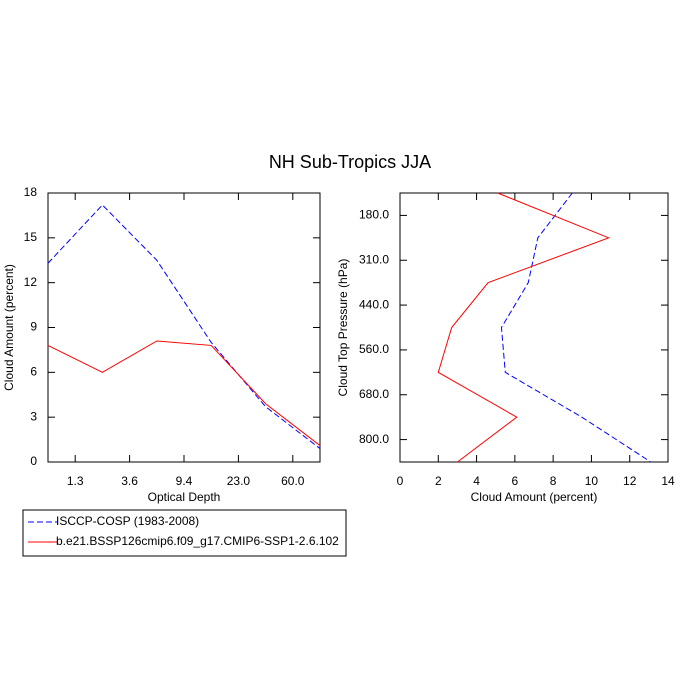 The width and height of the screenshot is (700, 700). I want to click on x-tick-label: 10, so click(592, 481).